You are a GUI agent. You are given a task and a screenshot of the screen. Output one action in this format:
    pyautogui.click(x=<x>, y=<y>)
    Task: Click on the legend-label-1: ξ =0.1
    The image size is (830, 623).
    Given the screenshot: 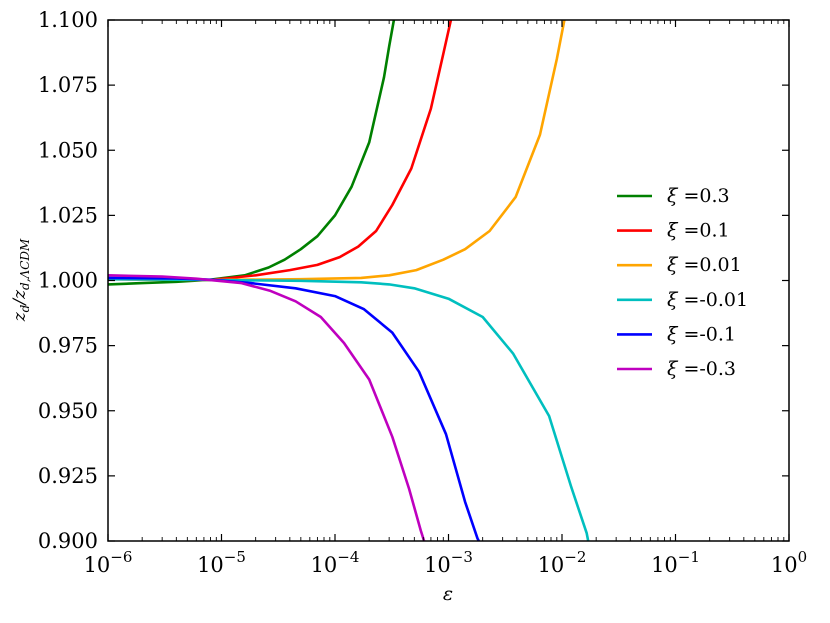 What is the action you would take?
    pyautogui.click(x=698, y=231)
    